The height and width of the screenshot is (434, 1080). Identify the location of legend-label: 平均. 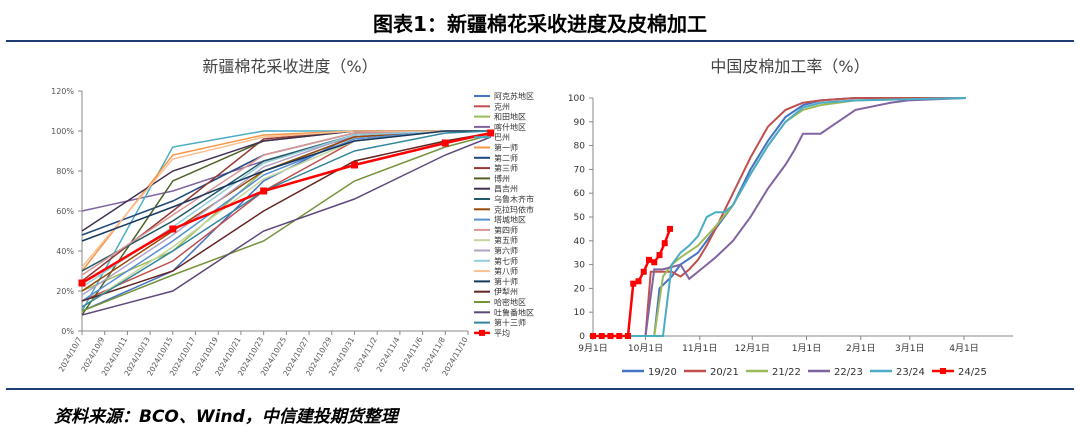
(502, 333).